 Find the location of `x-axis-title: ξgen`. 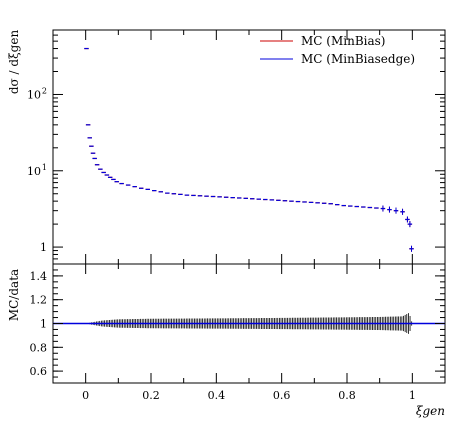

x-axis-title: ξgen is located at coordinates (430, 411).